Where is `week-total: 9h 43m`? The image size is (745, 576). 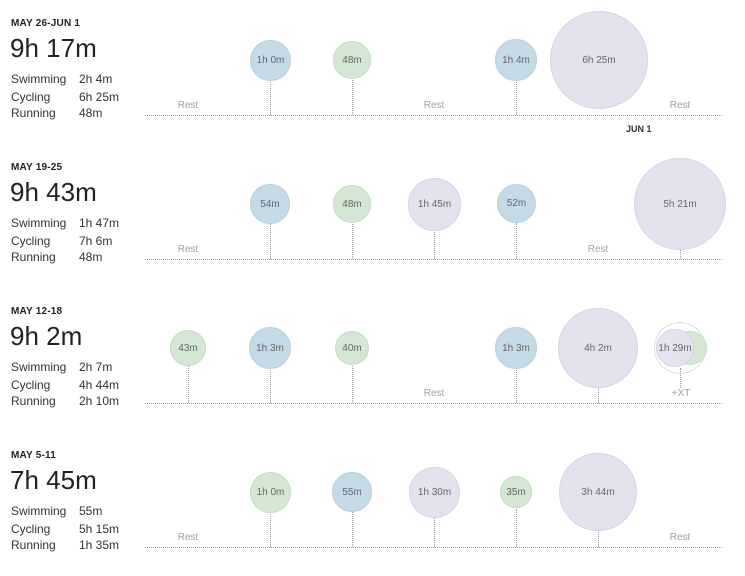
week-total: 9h 43m is located at coordinates (53, 192).